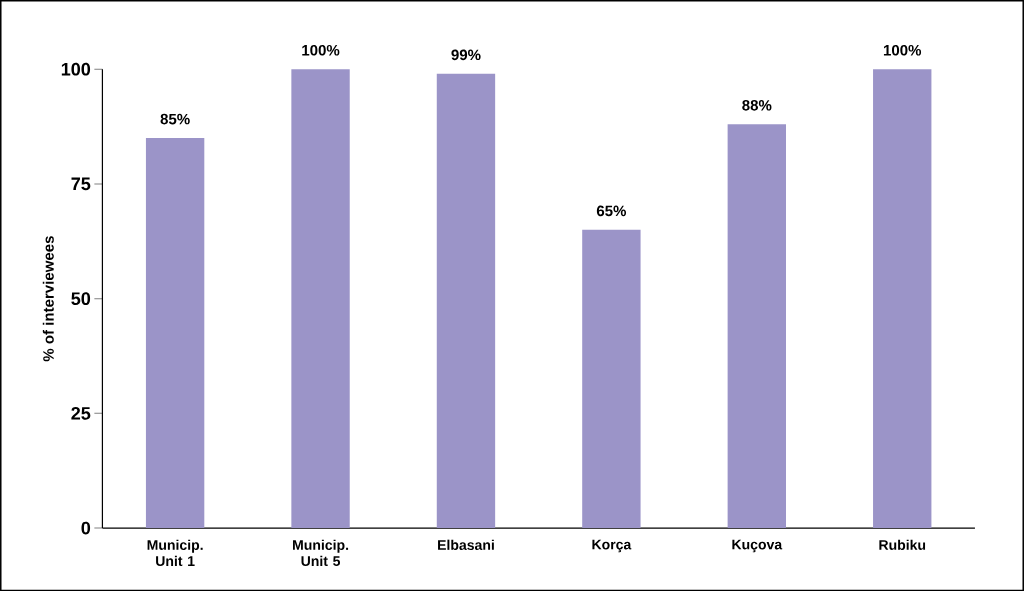 This screenshot has height=591, width=1024. I want to click on y-tick-label: 25, so click(81, 413).